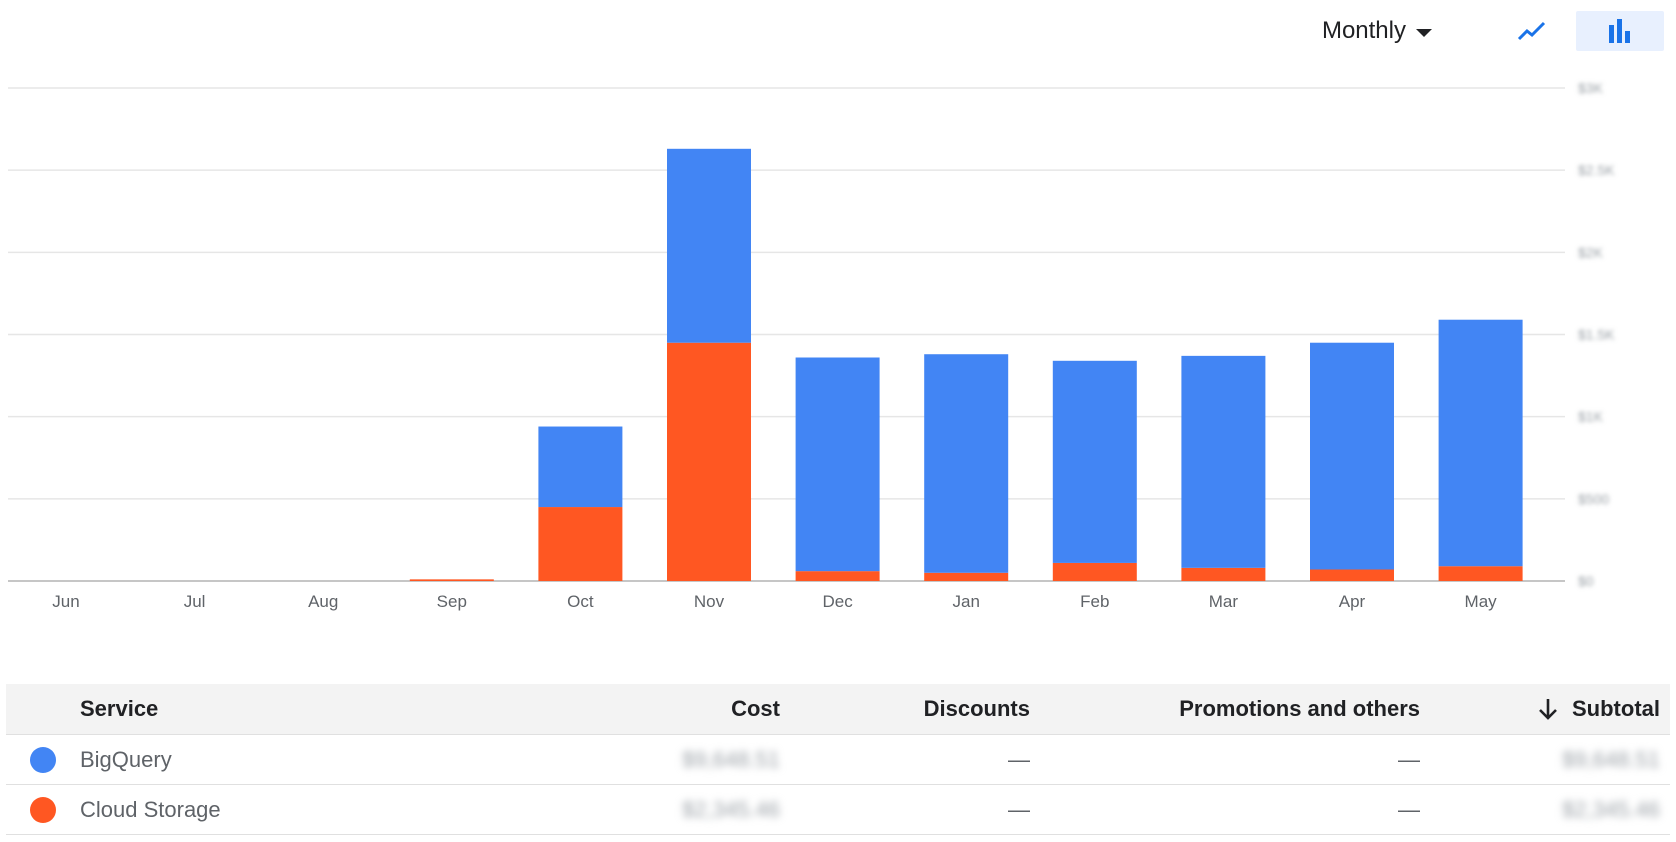 Image resolution: width=1676 pixels, height=842 pixels. I want to click on cost-value: $9,648.51, so click(731, 759).